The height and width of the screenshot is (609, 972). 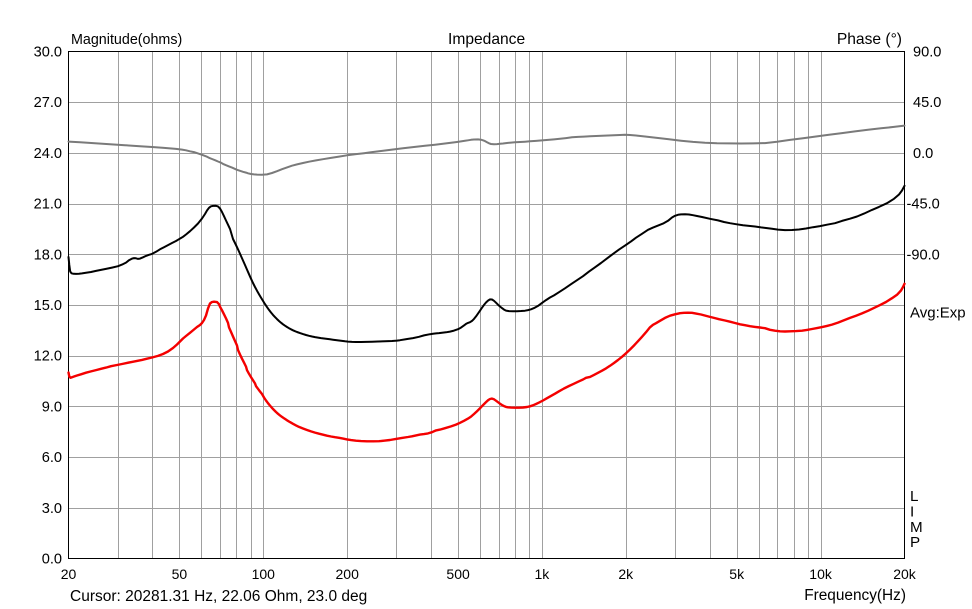 What do you see at coordinates (821, 574) in the screenshot?
I see `svg-text: 10k` at bounding box center [821, 574].